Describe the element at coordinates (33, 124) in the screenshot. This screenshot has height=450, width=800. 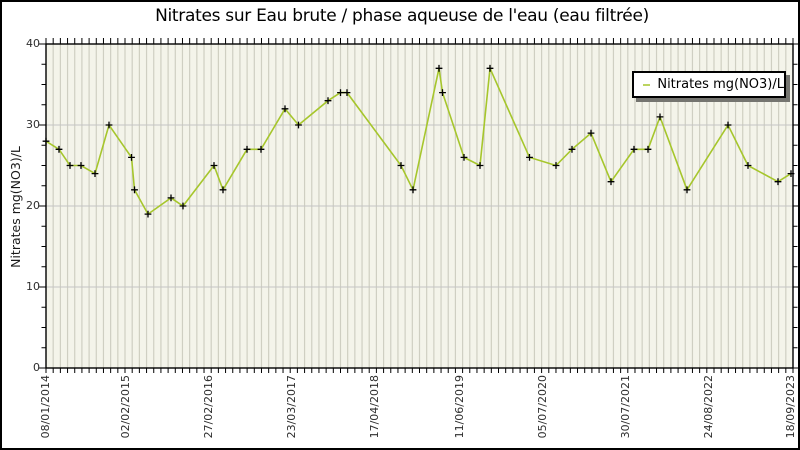
I see `y-tick-label: 30` at that location.